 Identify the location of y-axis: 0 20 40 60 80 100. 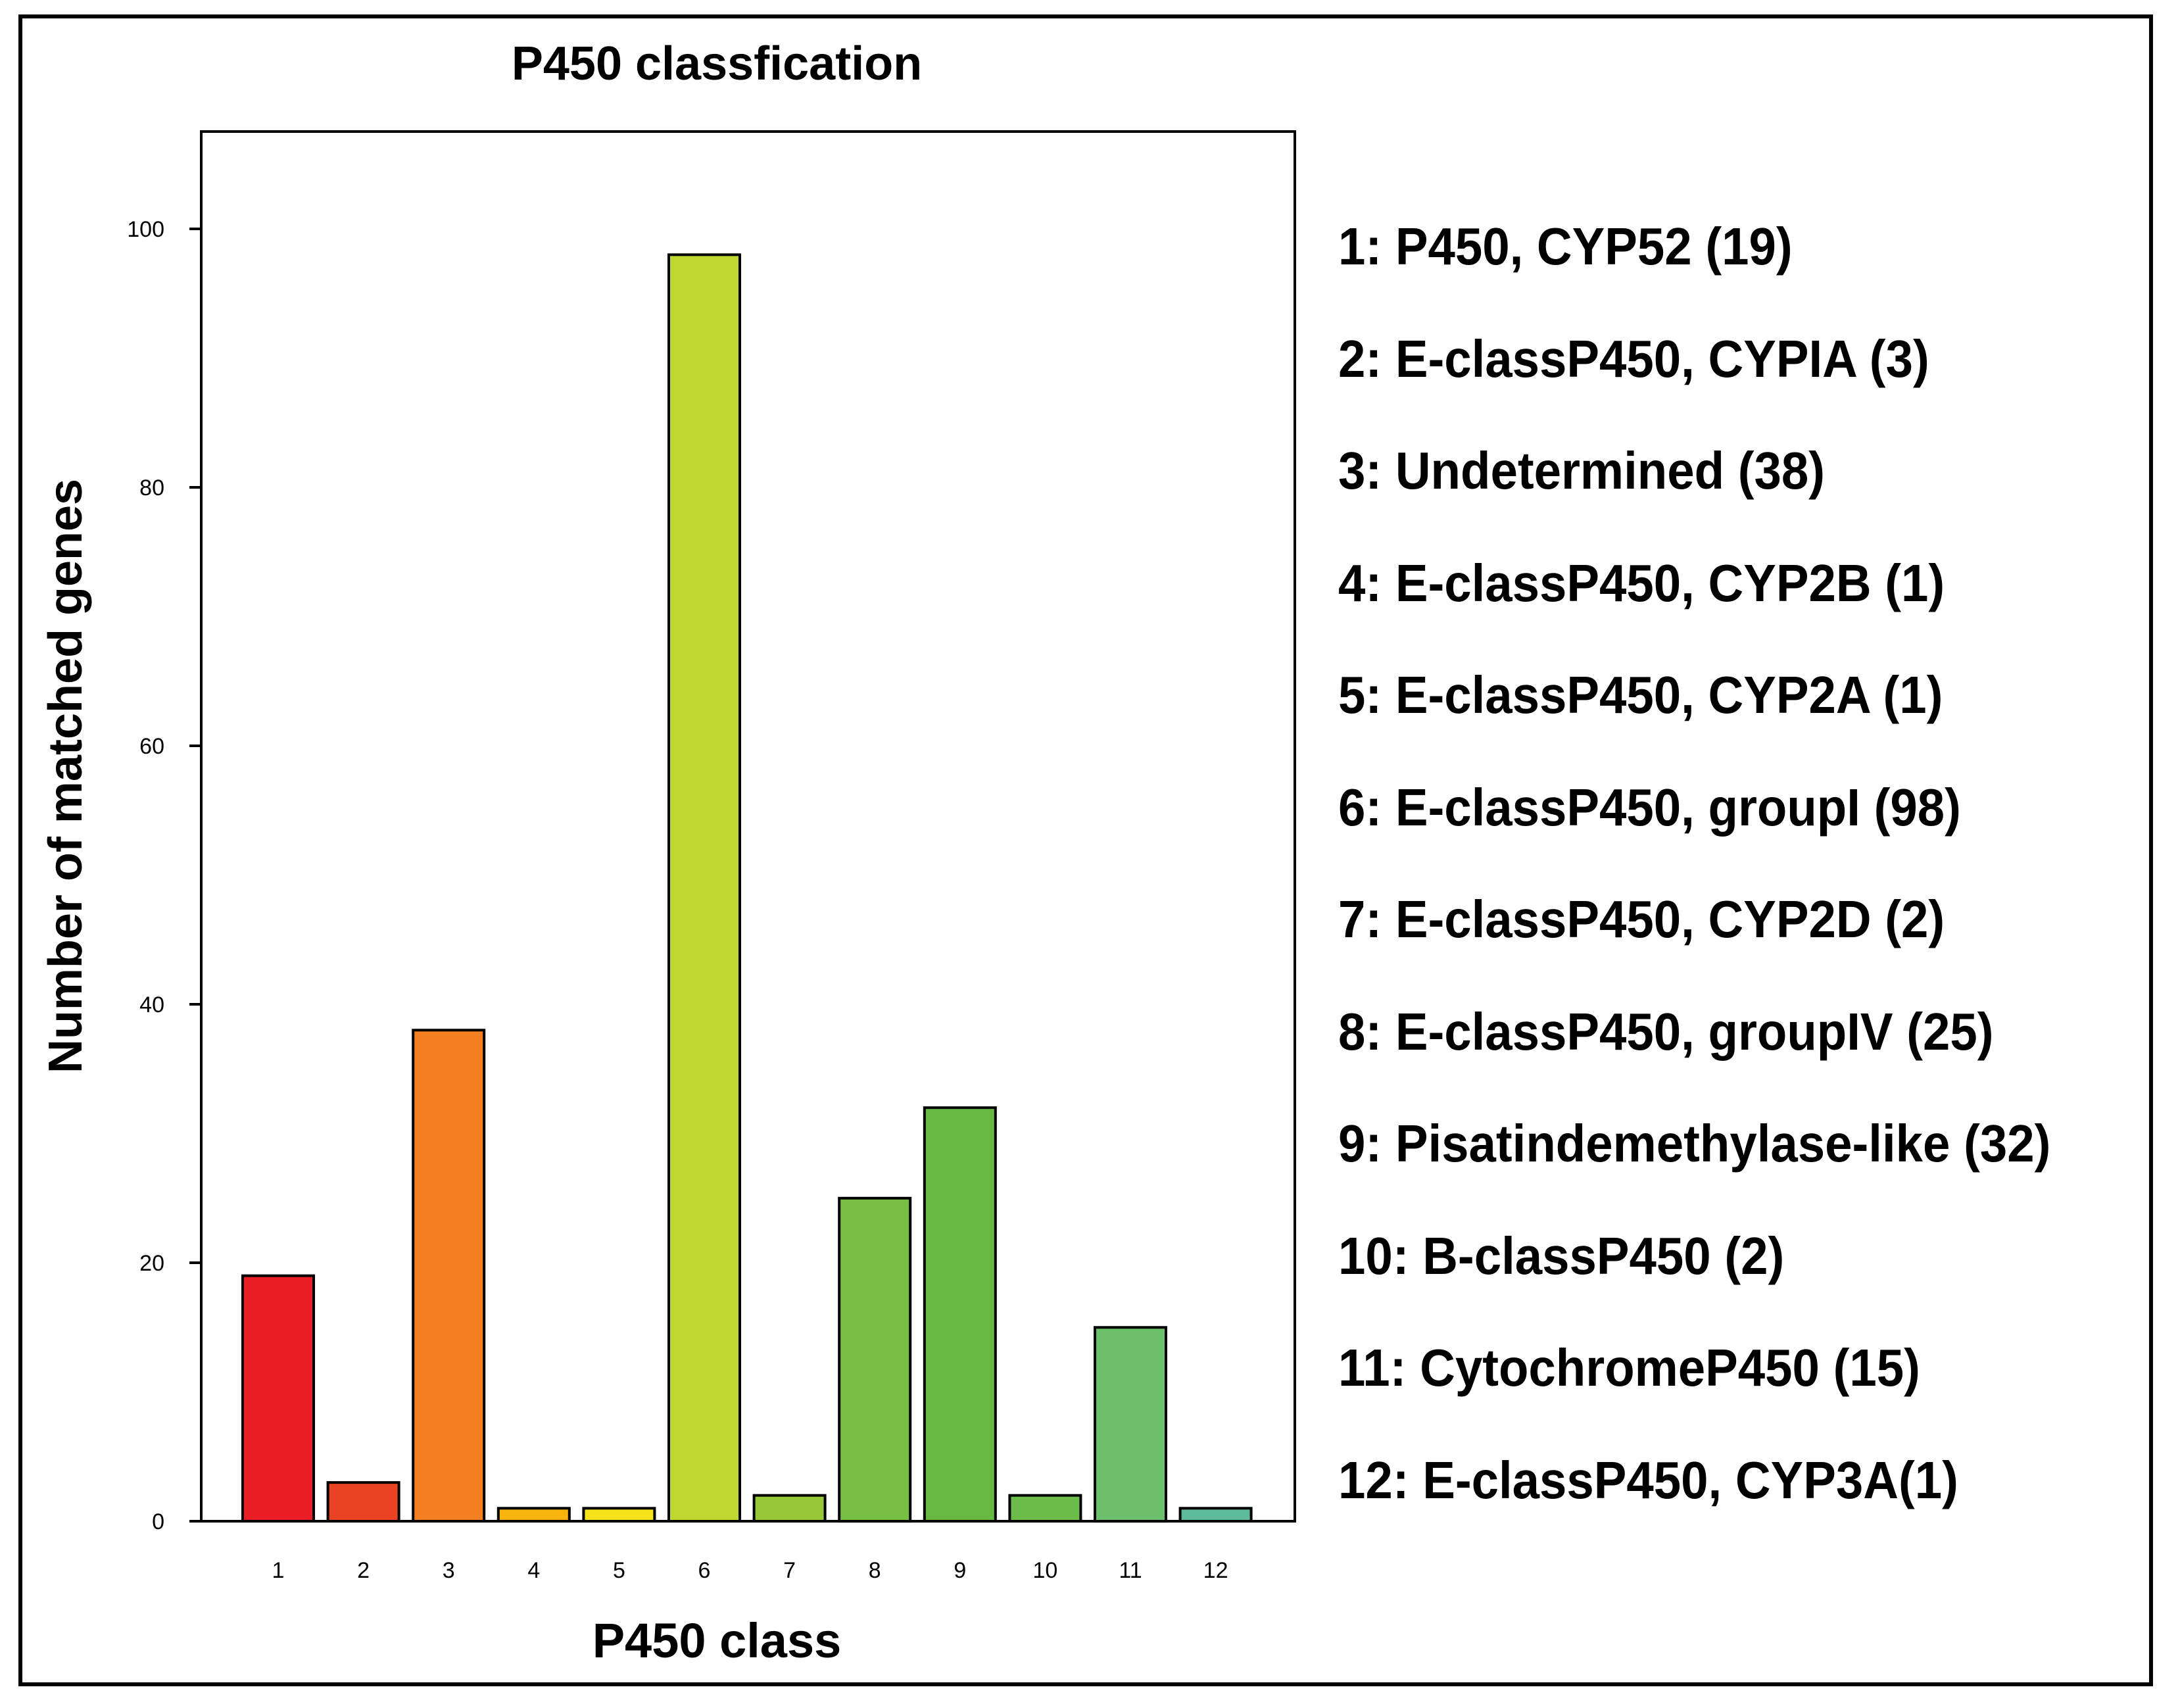
(164, 875).